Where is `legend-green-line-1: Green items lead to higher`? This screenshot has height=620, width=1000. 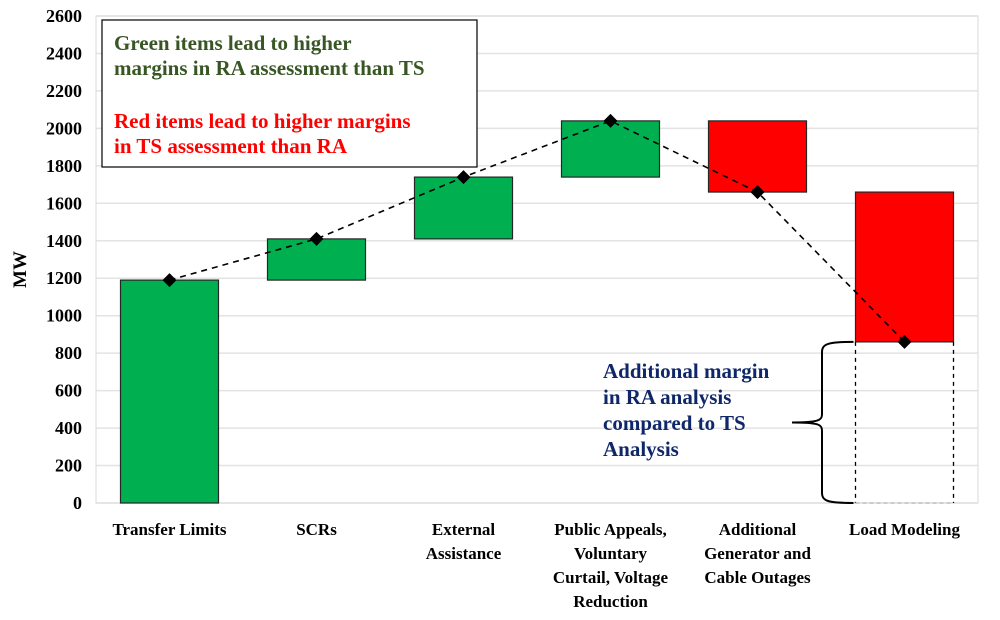
legend-green-line-1: Green items lead to higher is located at coordinates (233, 43).